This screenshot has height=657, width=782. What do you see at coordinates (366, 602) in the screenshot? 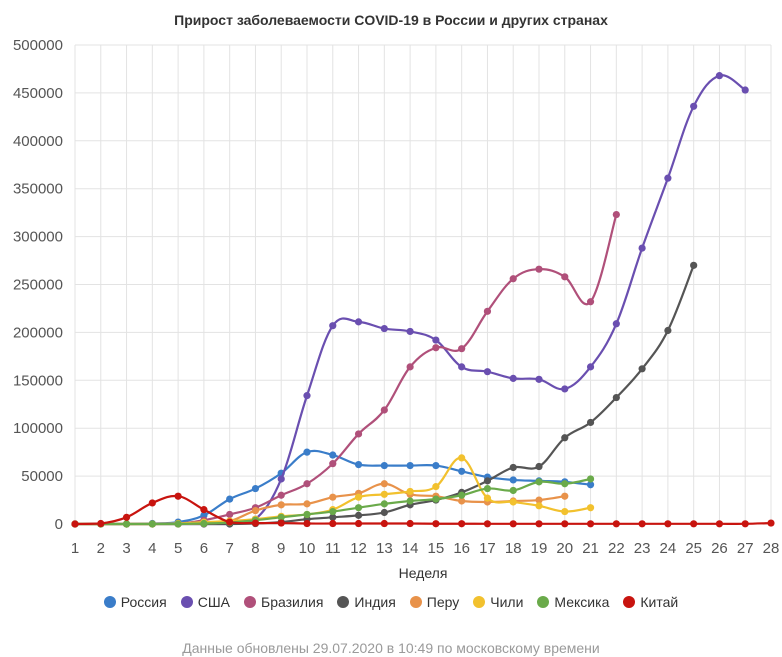
I see `legend-item: Индия` at bounding box center [366, 602].